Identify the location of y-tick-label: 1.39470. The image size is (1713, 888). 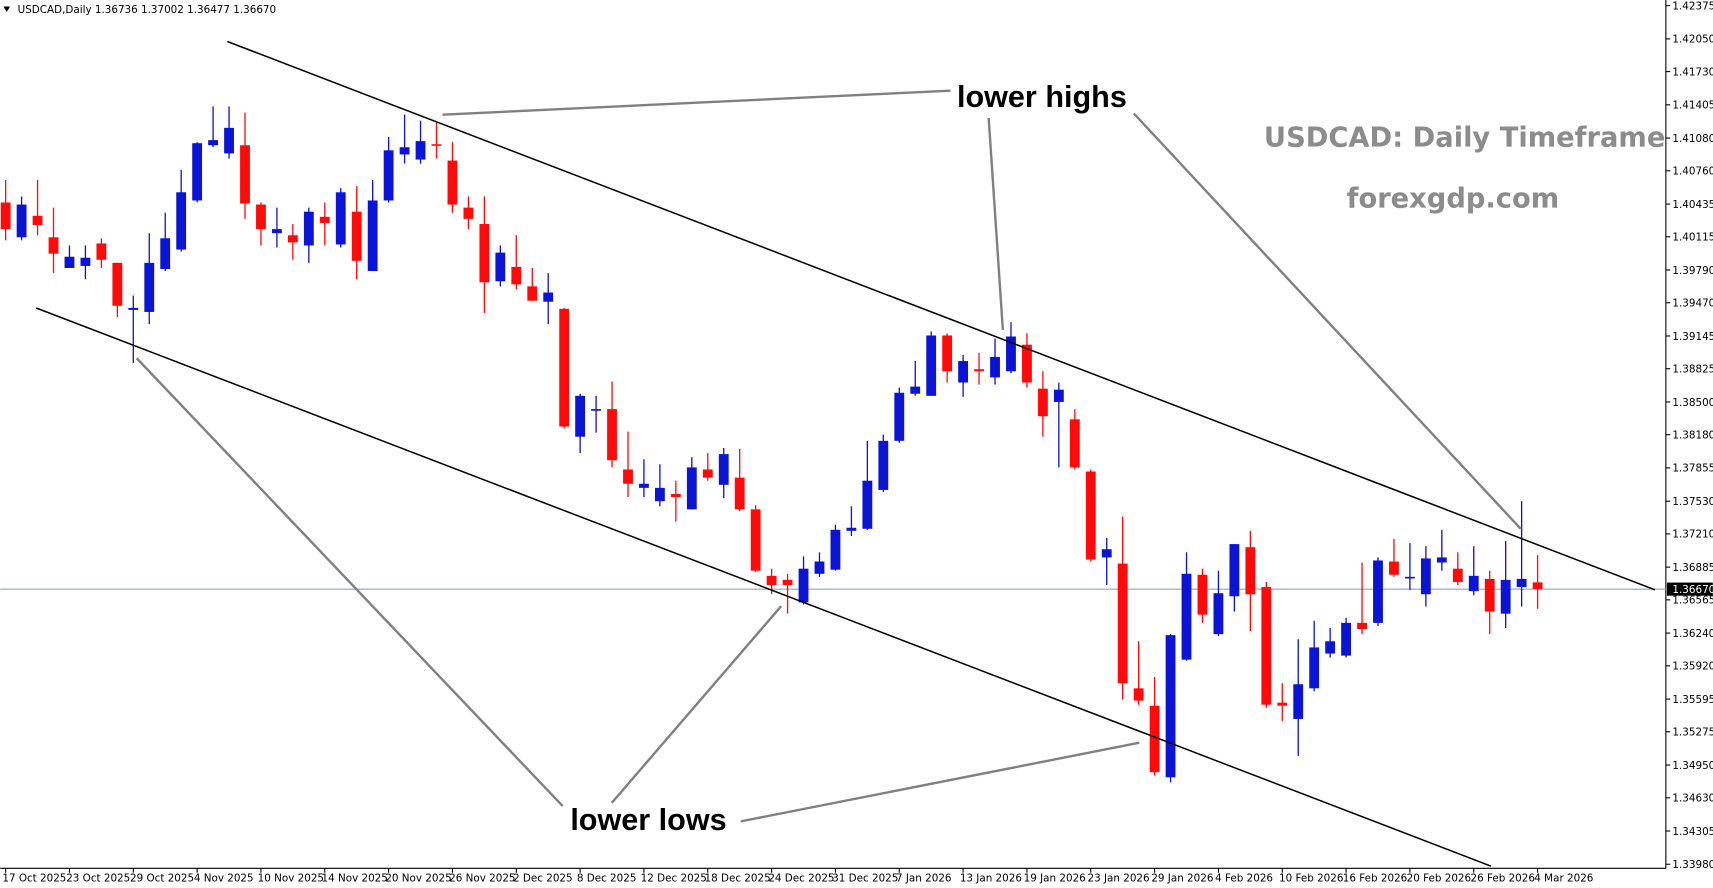
(1692, 304).